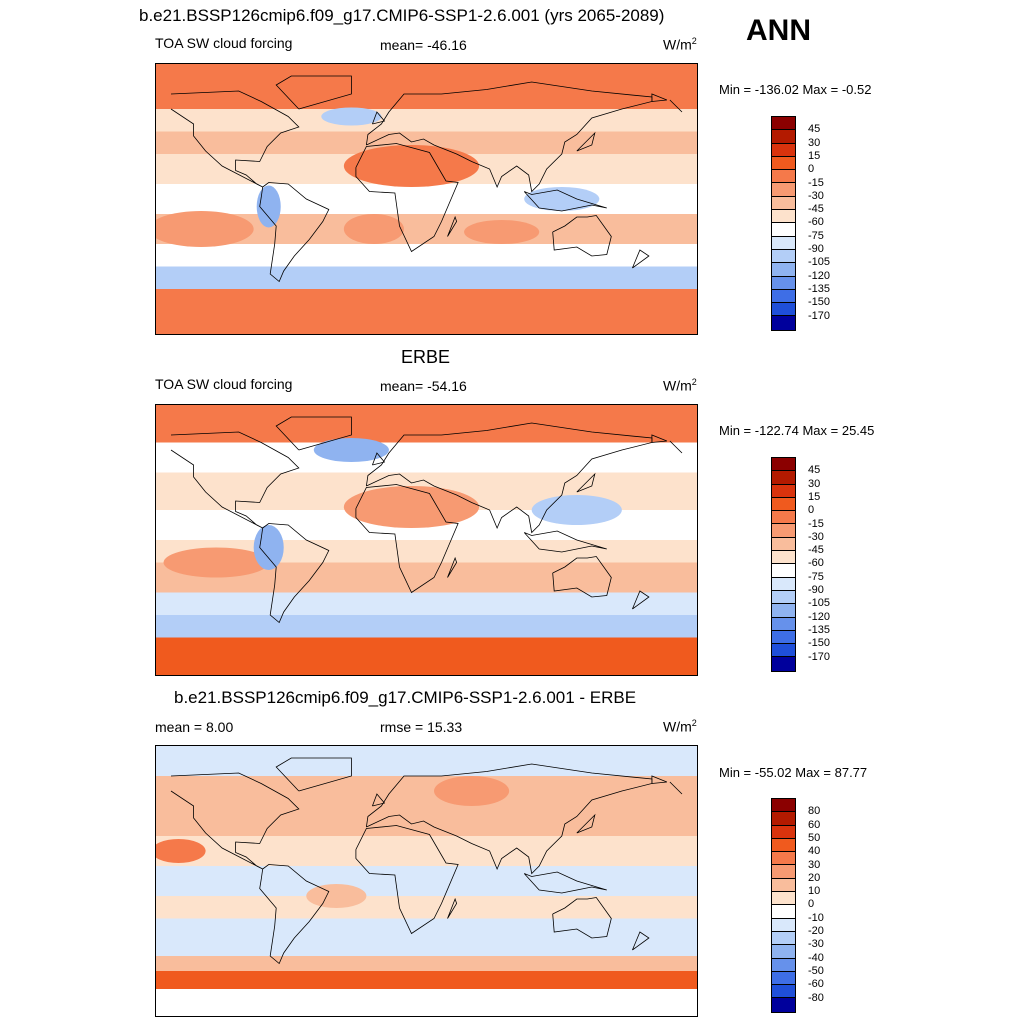 Image resolution: width=1024 pixels, height=1024 pixels. I want to click on map-obs-svg, so click(426, 540).